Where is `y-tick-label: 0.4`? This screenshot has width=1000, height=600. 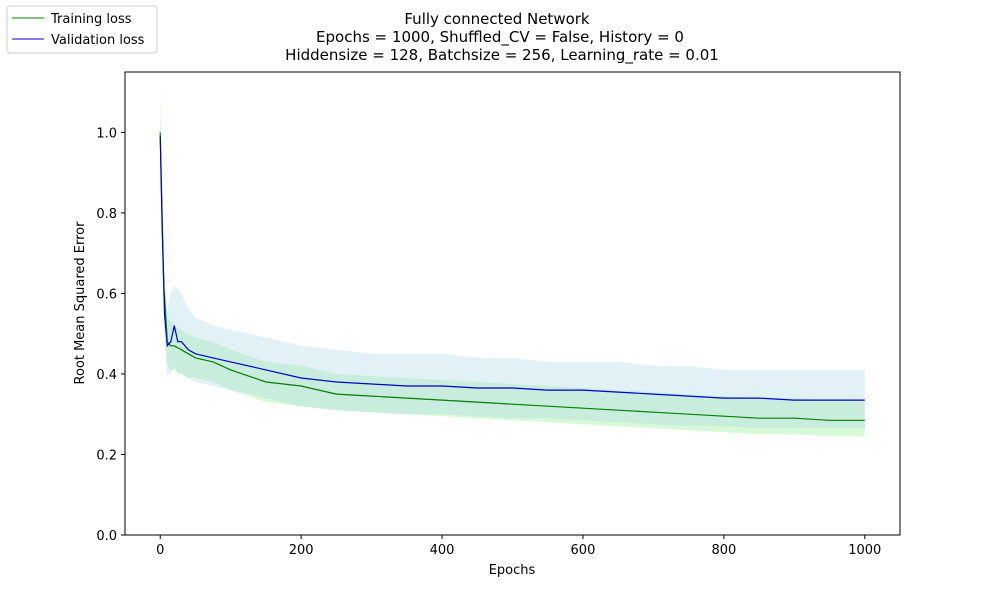
y-tick-label: 0.4 is located at coordinates (106, 375).